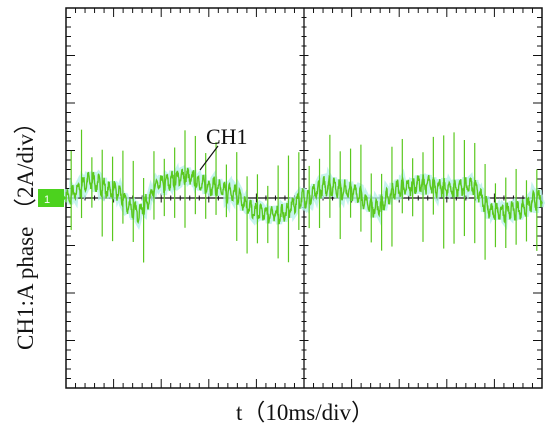 The image size is (550, 429). Describe the element at coordinates (47, 200) in the screenshot. I see `channel-1-marker-label: 1` at that location.